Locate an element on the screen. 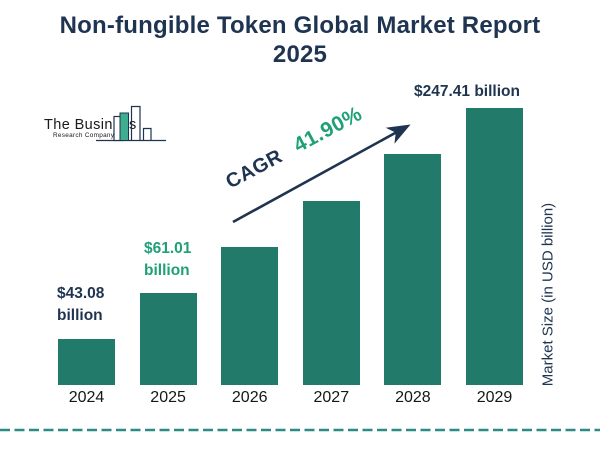 The width and height of the screenshot is (600, 450). logo-subtext: Research Company is located at coordinates (84, 135).